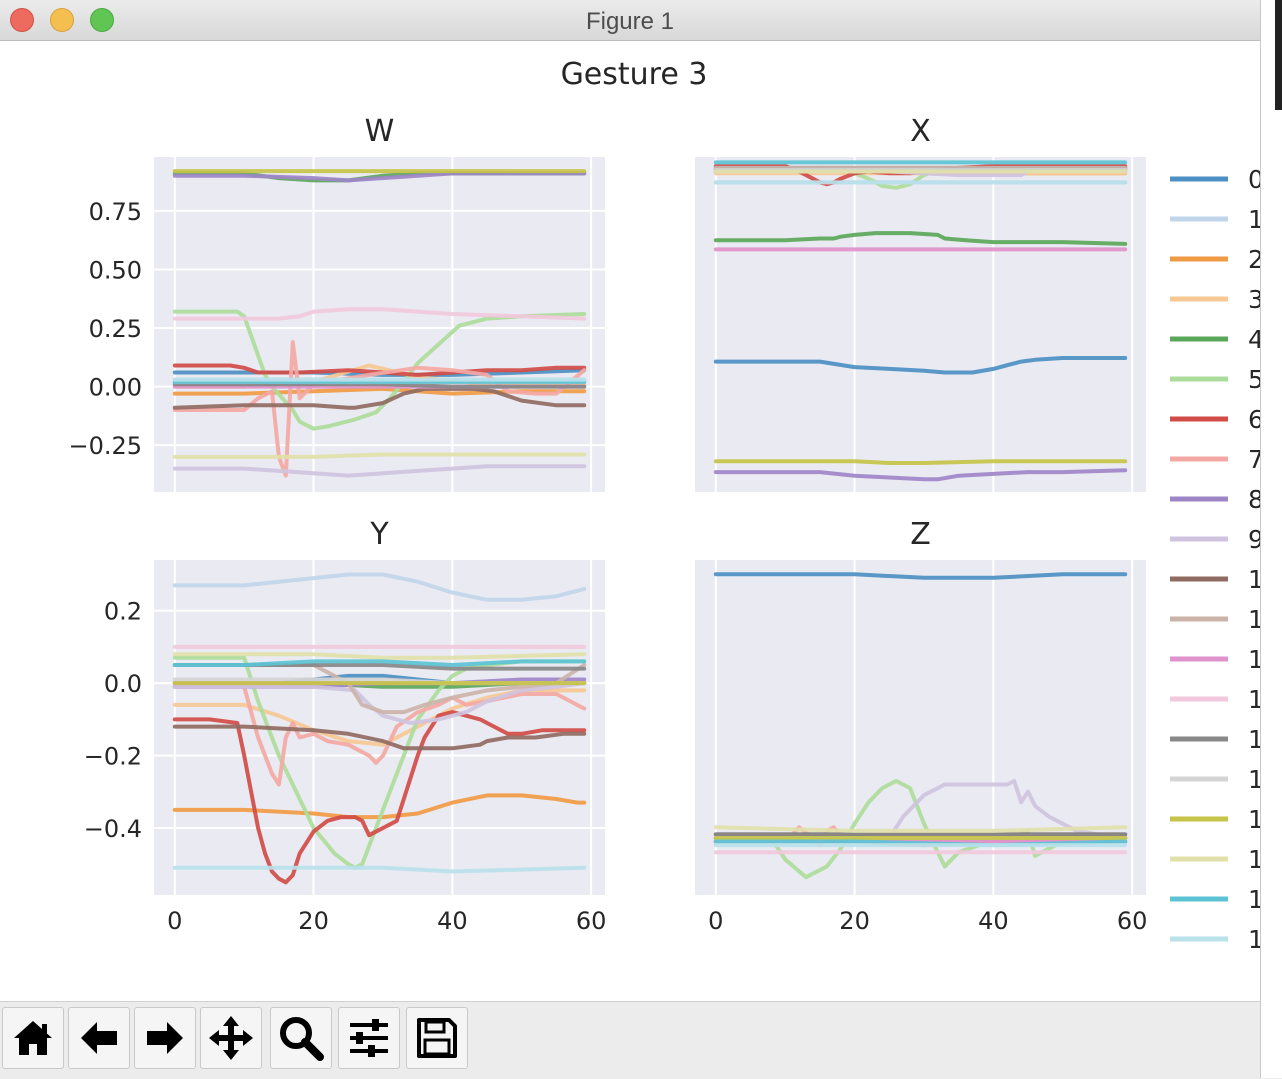 Image resolution: width=1282 pixels, height=1079 pixels. What do you see at coordinates (634, 74) in the screenshot?
I see `figure-title: Gesture 3` at bounding box center [634, 74].